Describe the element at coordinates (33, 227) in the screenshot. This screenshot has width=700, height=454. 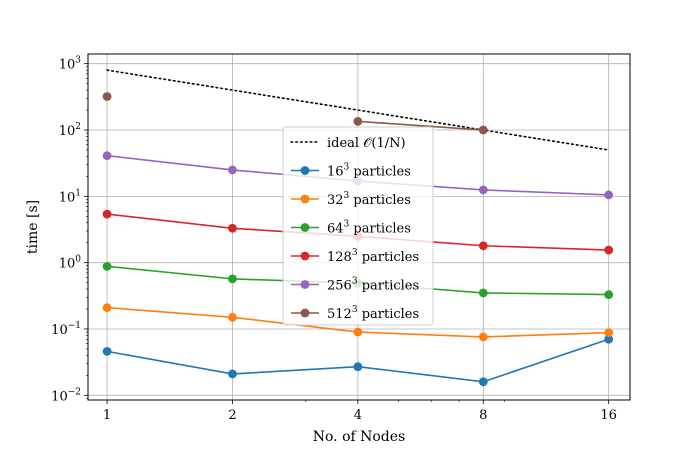
I see `y-axis-label: time [s]` at that location.